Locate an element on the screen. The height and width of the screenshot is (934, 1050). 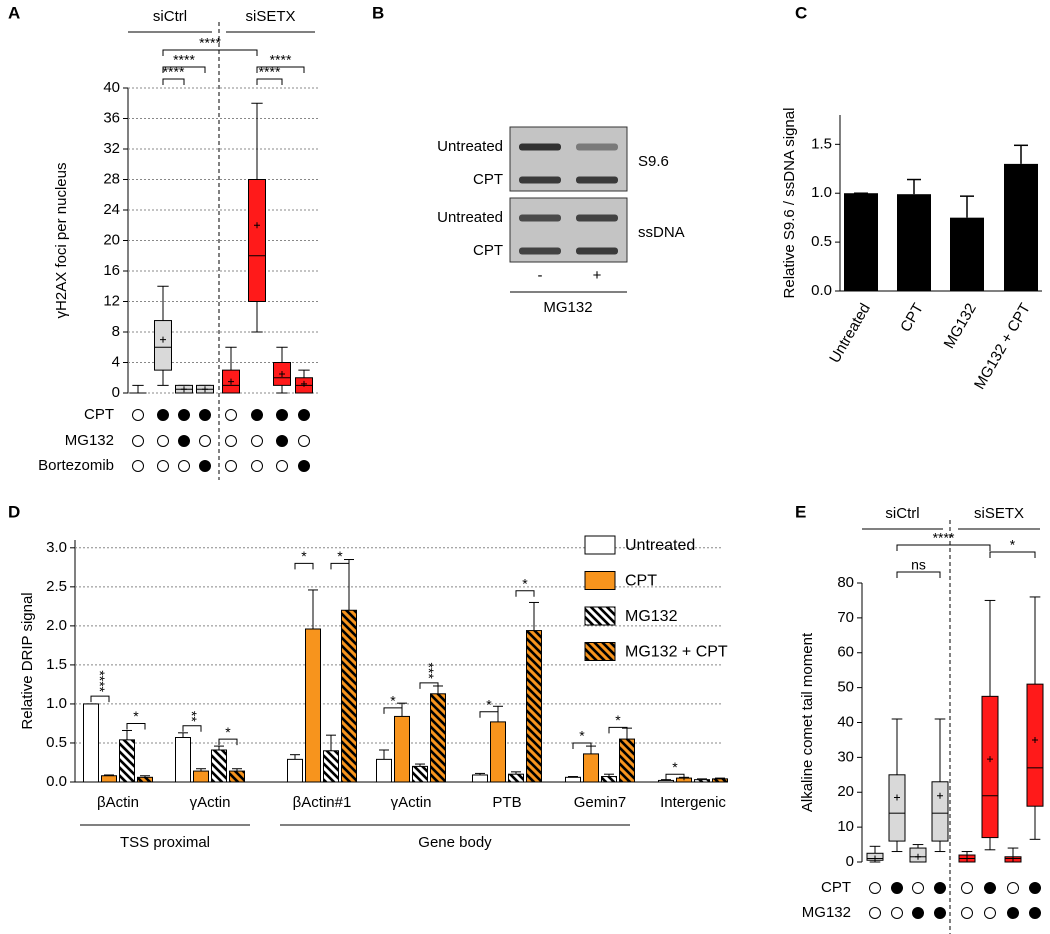
y-tick-label: 30 is located at coordinates (845, 756).